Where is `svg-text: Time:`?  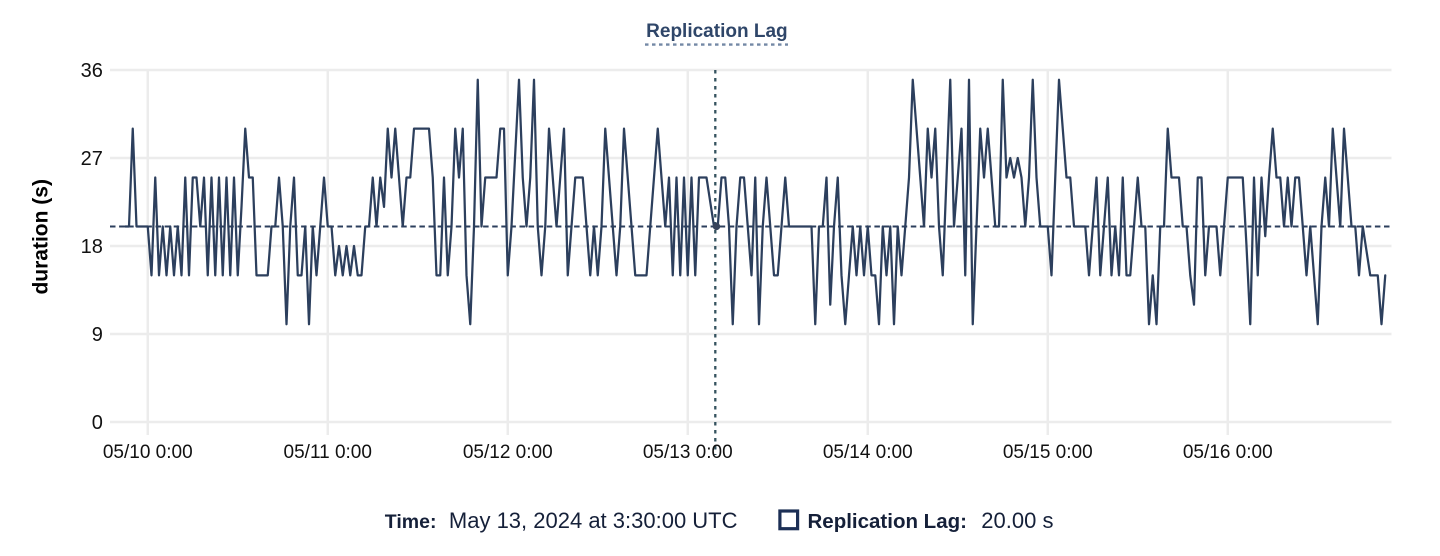
svg-text: Time: is located at coordinates (411, 522).